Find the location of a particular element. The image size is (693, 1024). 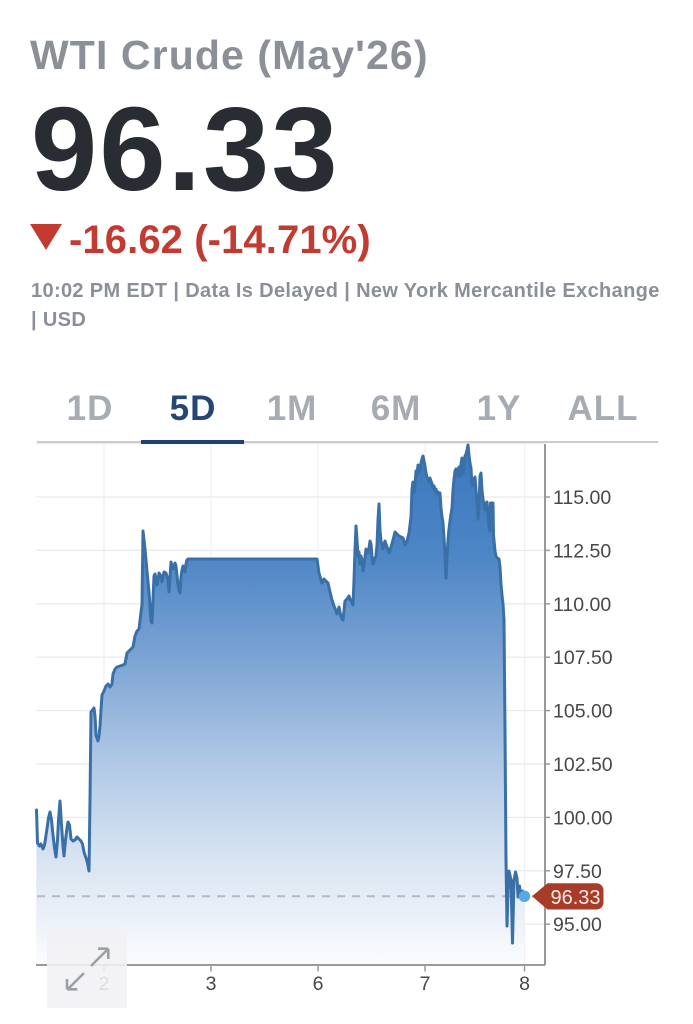

svg-text: 110.00 is located at coordinates (582, 605).